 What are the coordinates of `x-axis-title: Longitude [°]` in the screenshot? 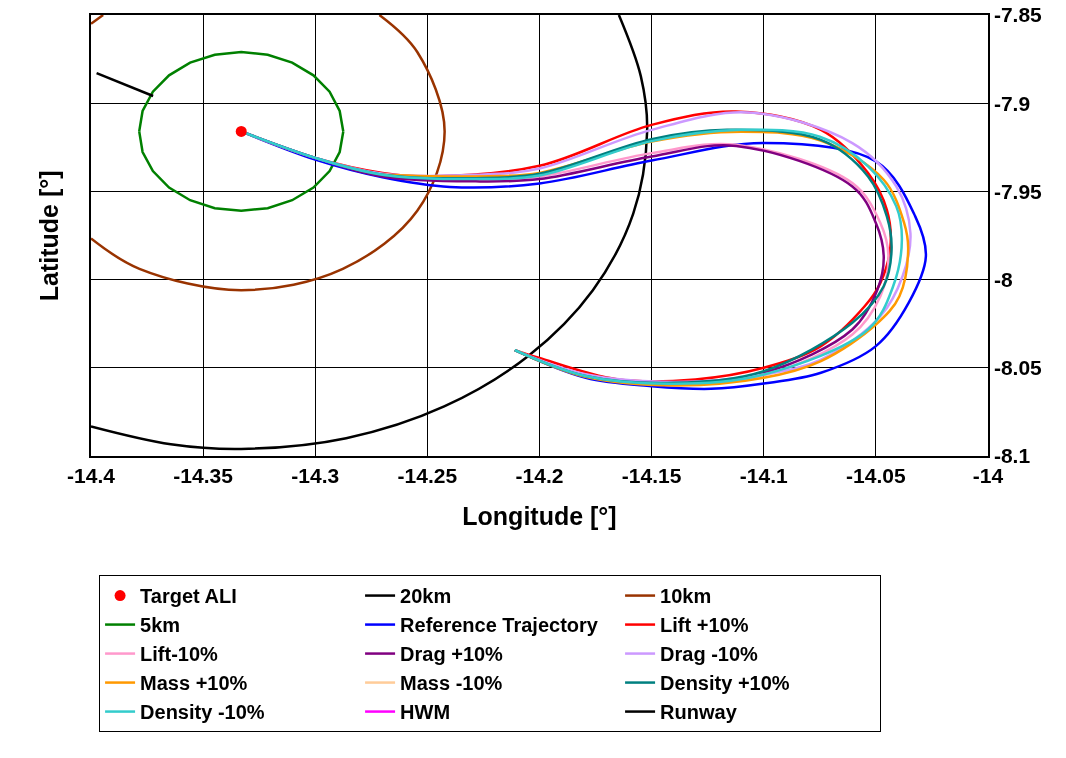 It's located at (539, 516).